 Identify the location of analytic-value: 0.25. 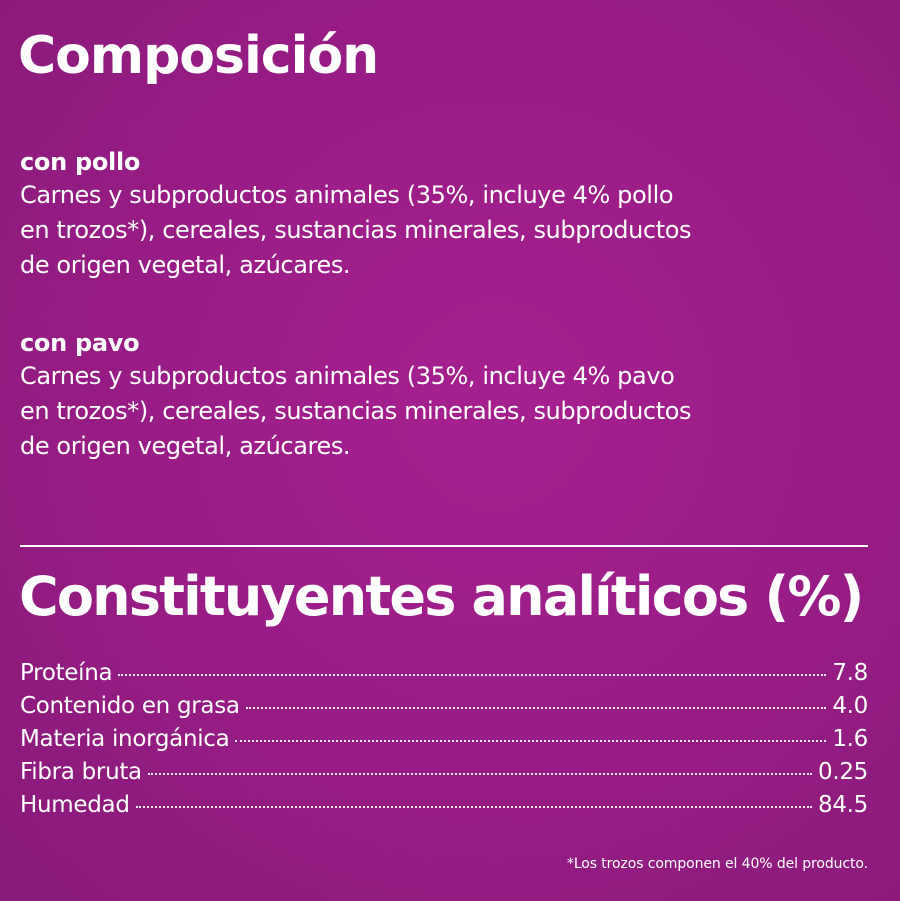
(842, 772).